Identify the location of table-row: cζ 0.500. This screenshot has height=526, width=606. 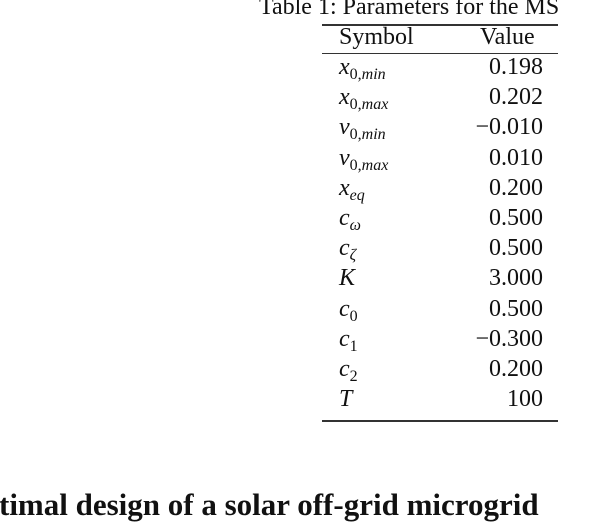
(440, 250).